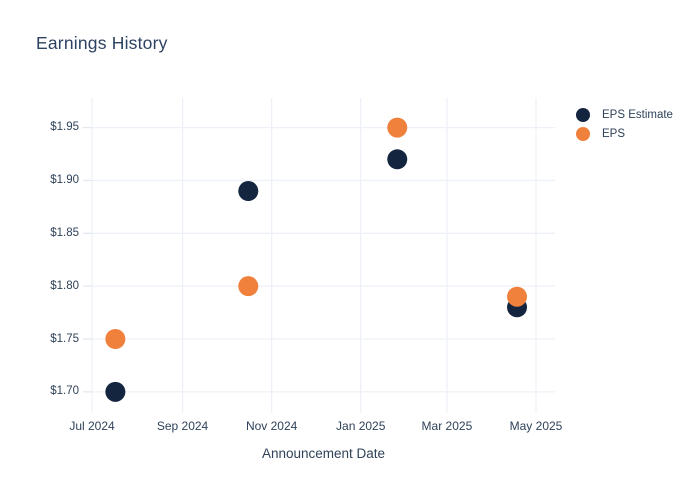 This screenshot has height=500, width=700. What do you see at coordinates (64, 338) in the screenshot?
I see `y-tick-label: $1.75` at bounding box center [64, 338].